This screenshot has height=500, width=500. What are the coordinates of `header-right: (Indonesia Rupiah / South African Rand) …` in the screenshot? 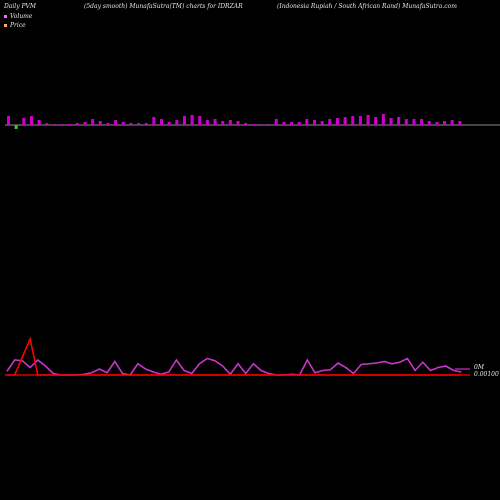 It's located at (367, 6).